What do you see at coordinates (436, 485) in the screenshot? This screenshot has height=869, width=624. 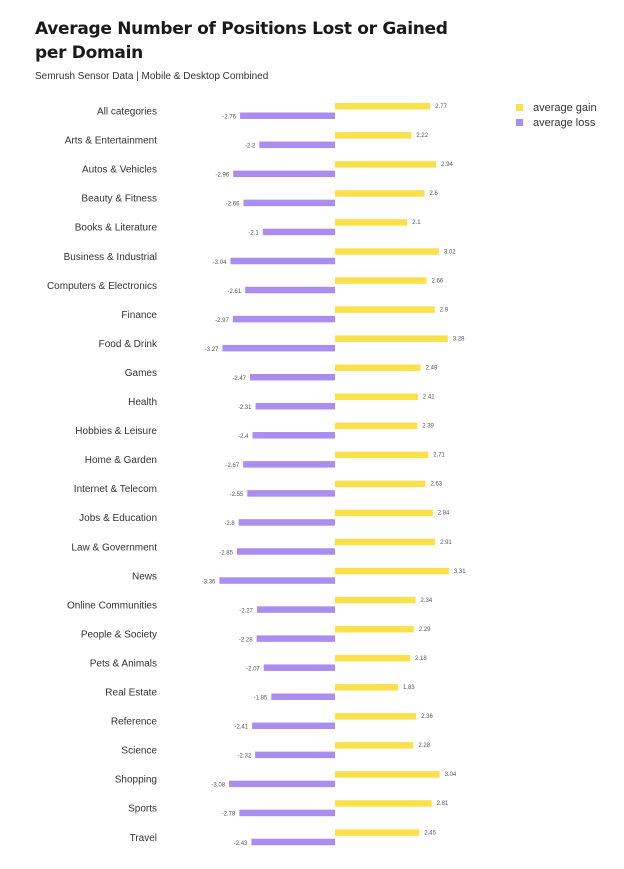 I see `gain-value-label: 2.63` at bounding box center [436, 485].